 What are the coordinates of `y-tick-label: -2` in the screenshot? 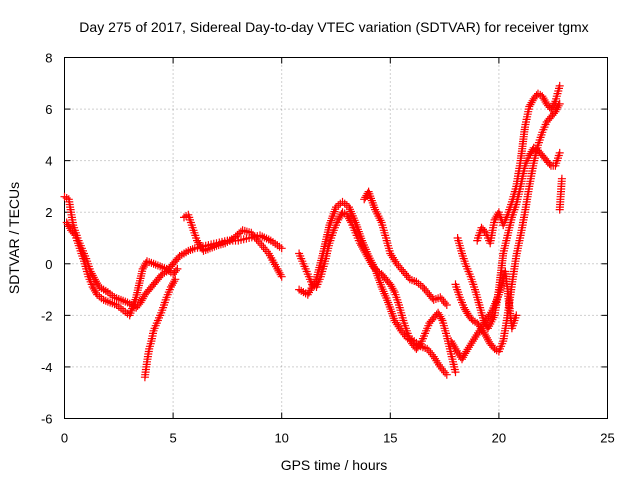 It's located at (47, 315).